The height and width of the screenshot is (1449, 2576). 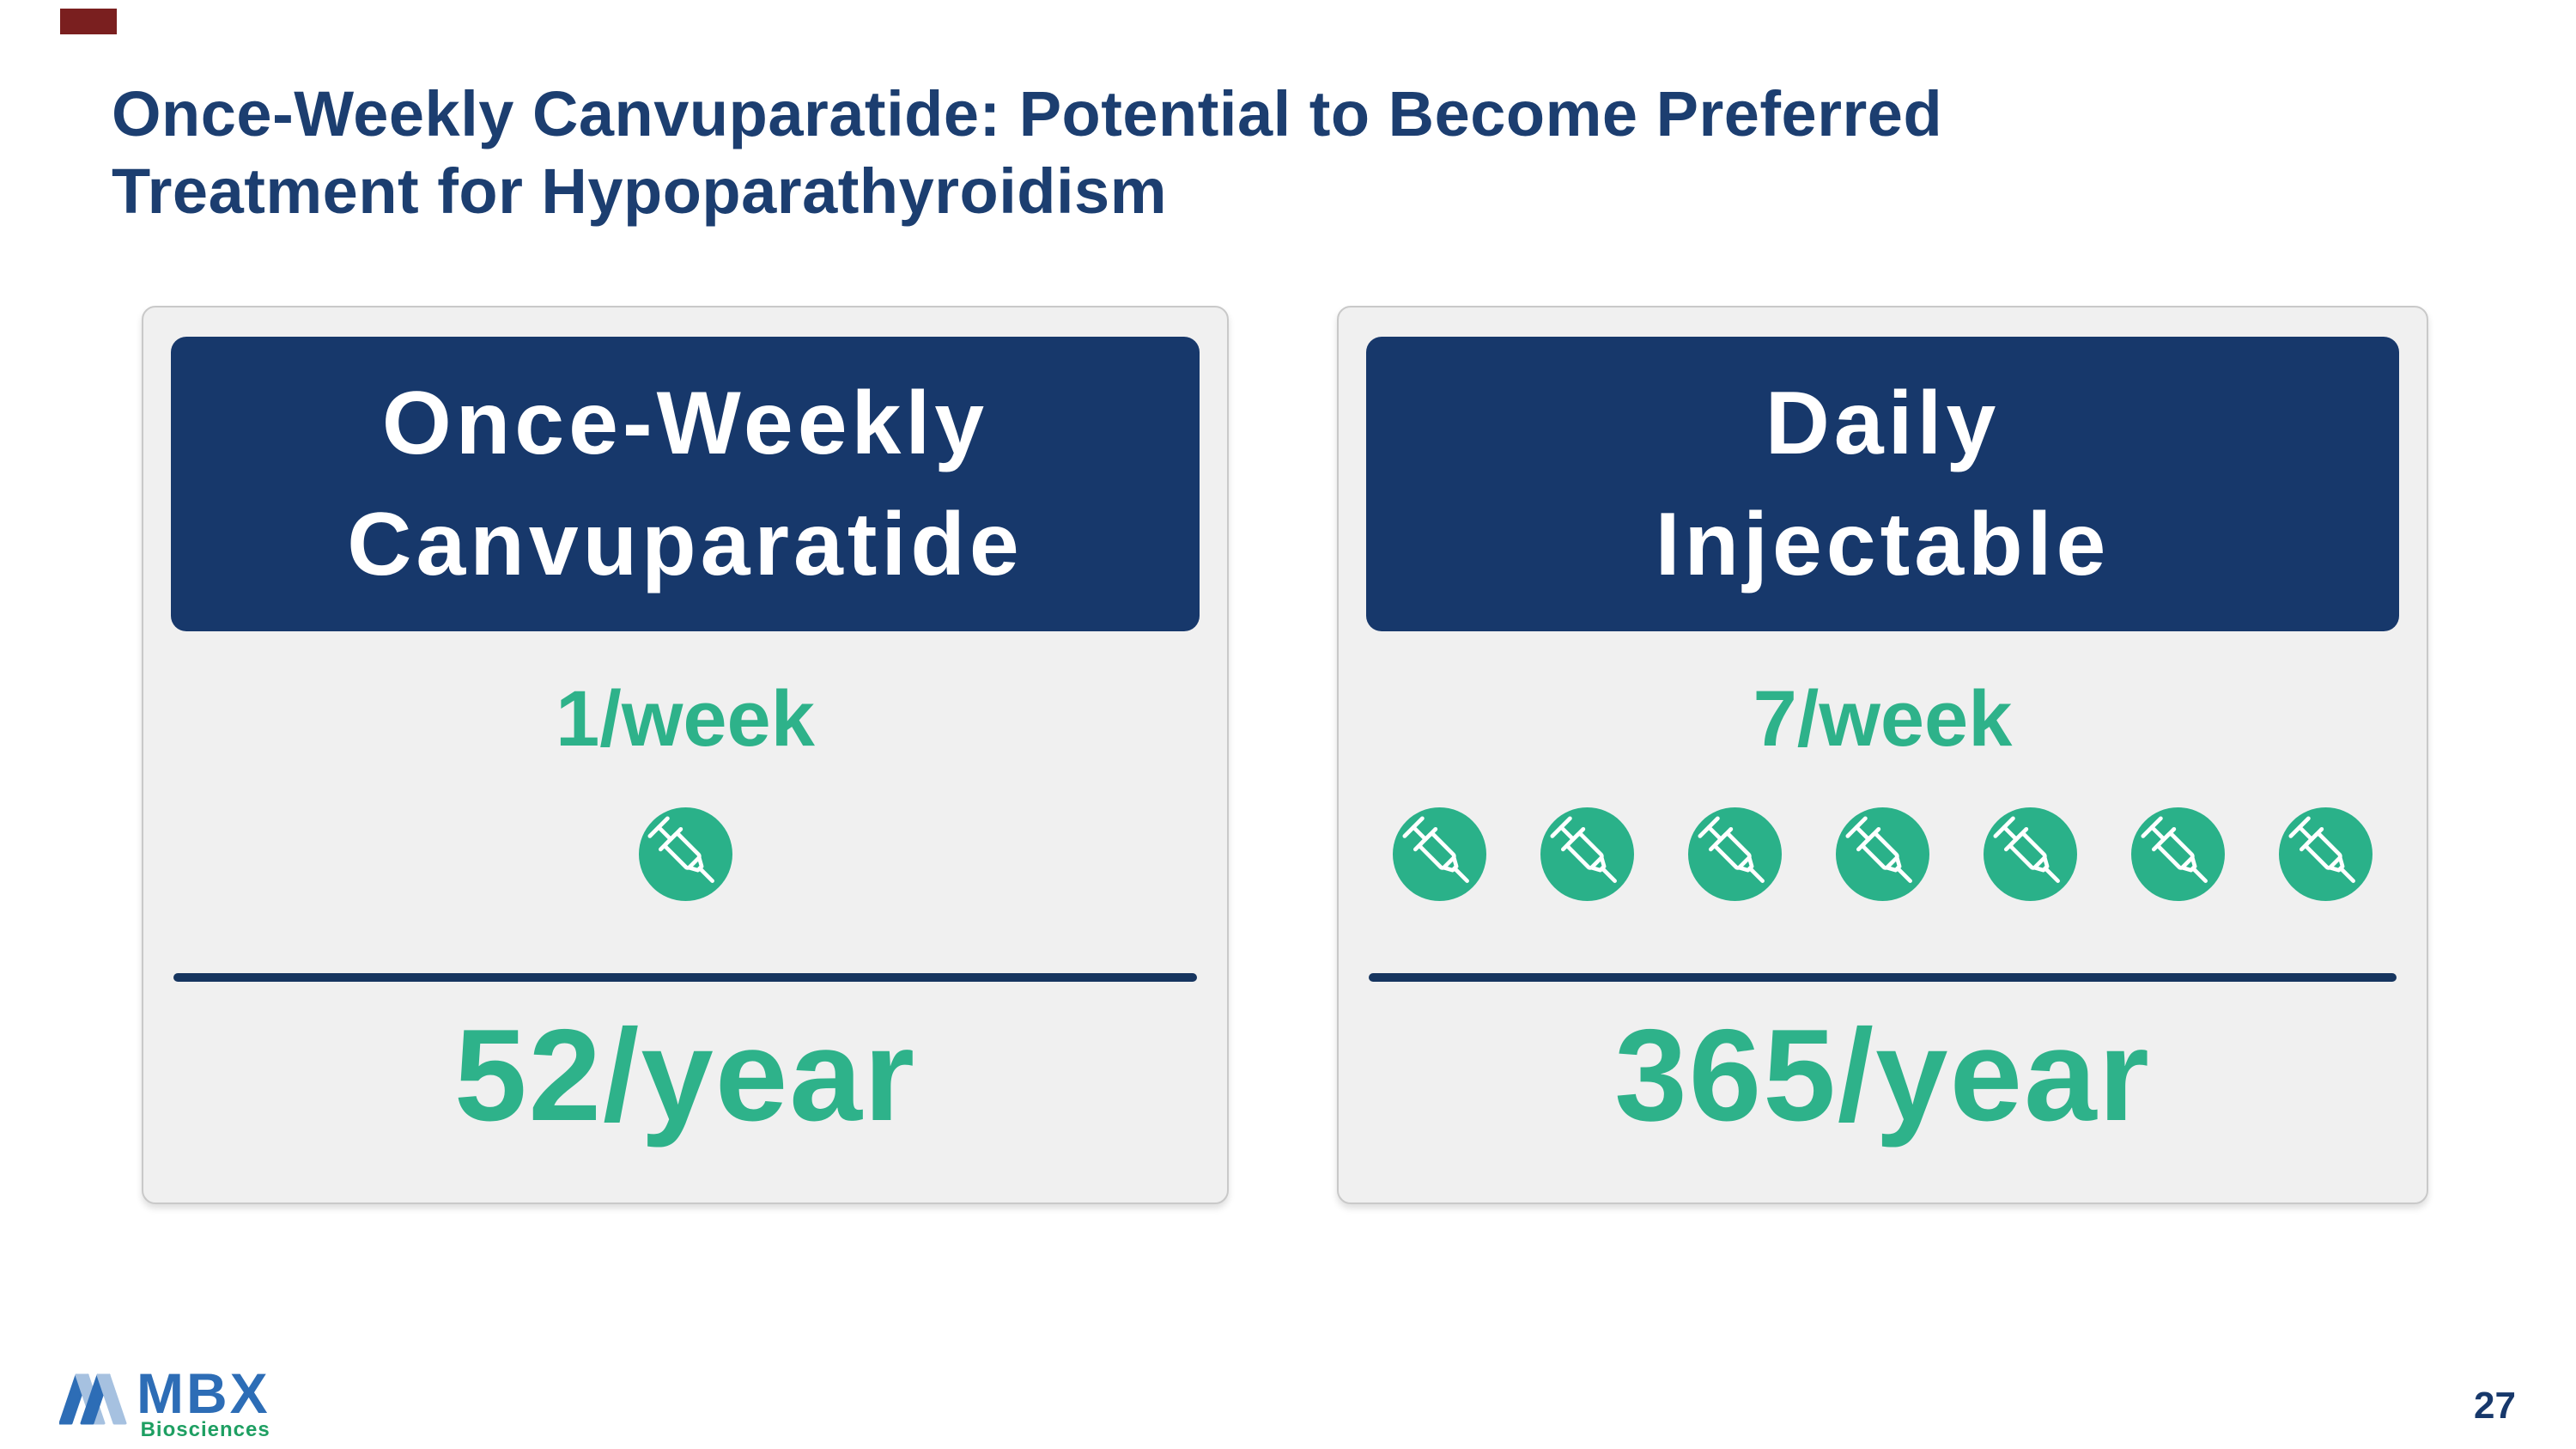 What do you see at coordinates (1883, 424) in the screenshot?
I see `card-header-line1: Daily` at bounding box center [1883, 424].